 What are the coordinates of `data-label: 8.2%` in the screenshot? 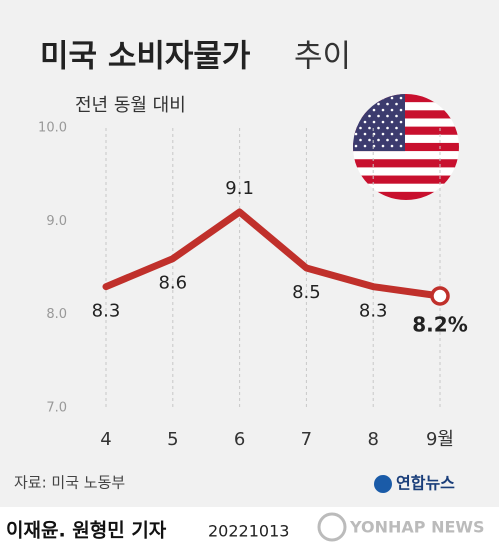 It's located at (439, 325).